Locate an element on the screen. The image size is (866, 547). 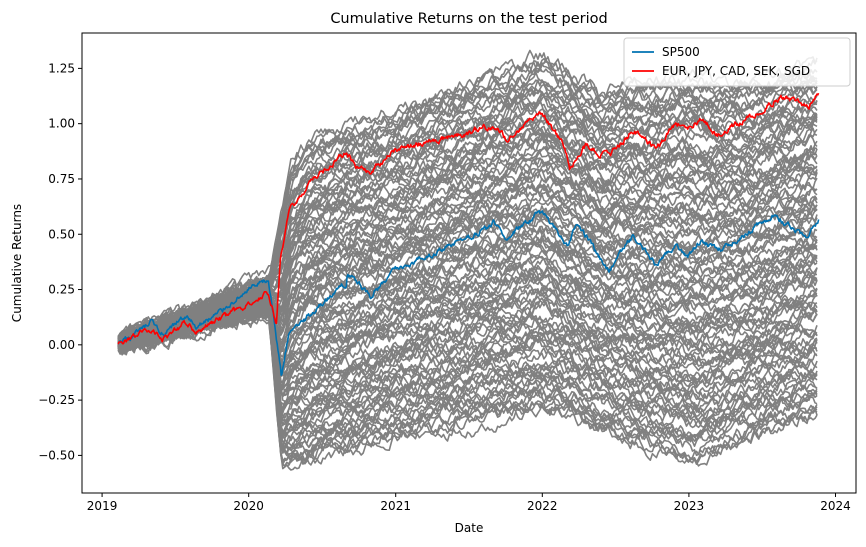
y-axis-label: Cumulative Returns is located at coordinates (17, 263).